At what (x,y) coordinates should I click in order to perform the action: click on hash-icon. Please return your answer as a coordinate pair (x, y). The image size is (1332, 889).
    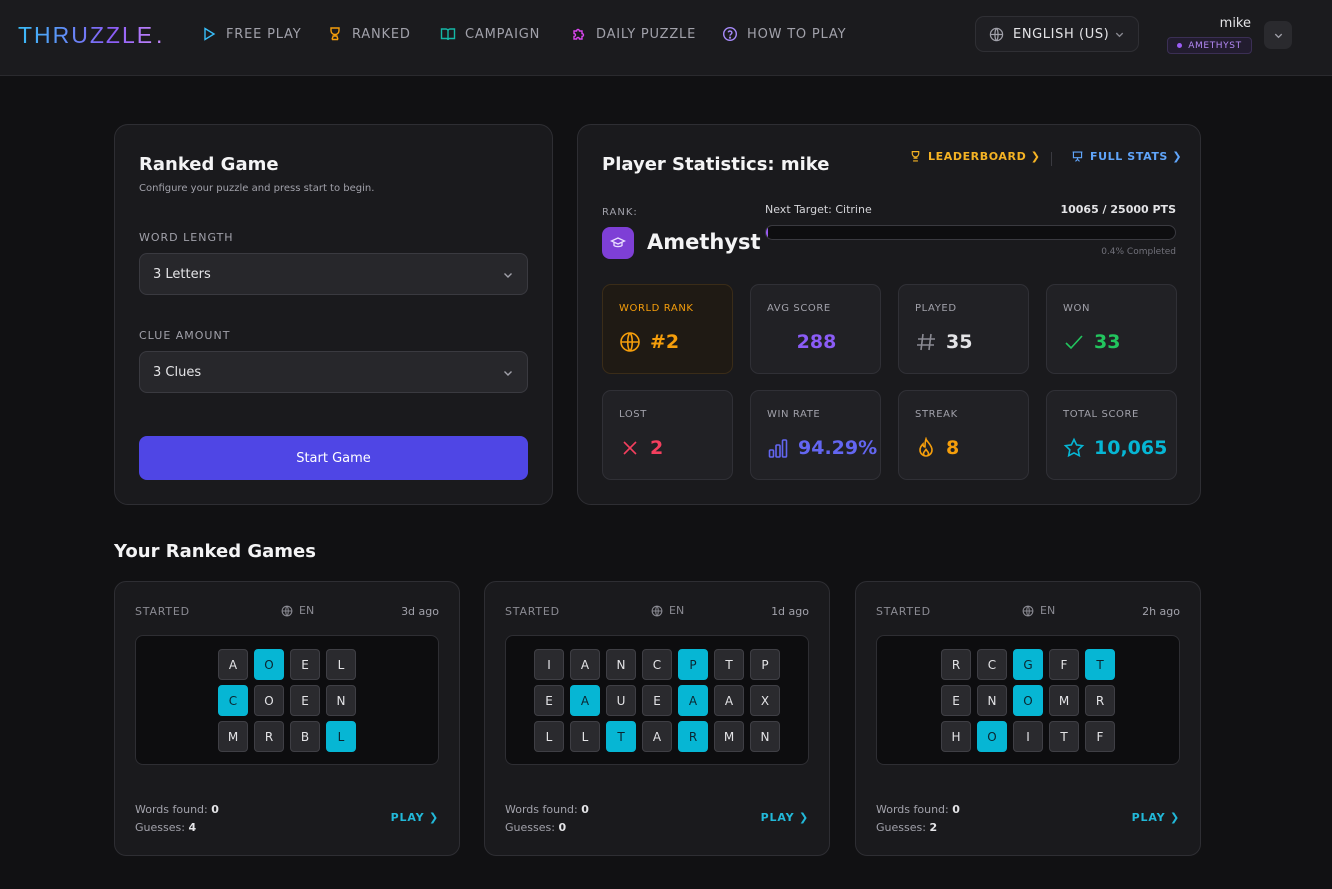
    Looking at the image, I should click on (926, 342).